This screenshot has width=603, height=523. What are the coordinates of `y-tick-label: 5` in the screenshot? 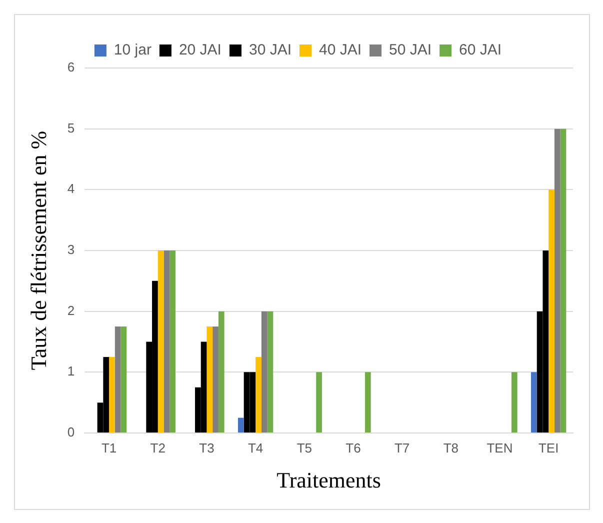 It's located at (71, 128).